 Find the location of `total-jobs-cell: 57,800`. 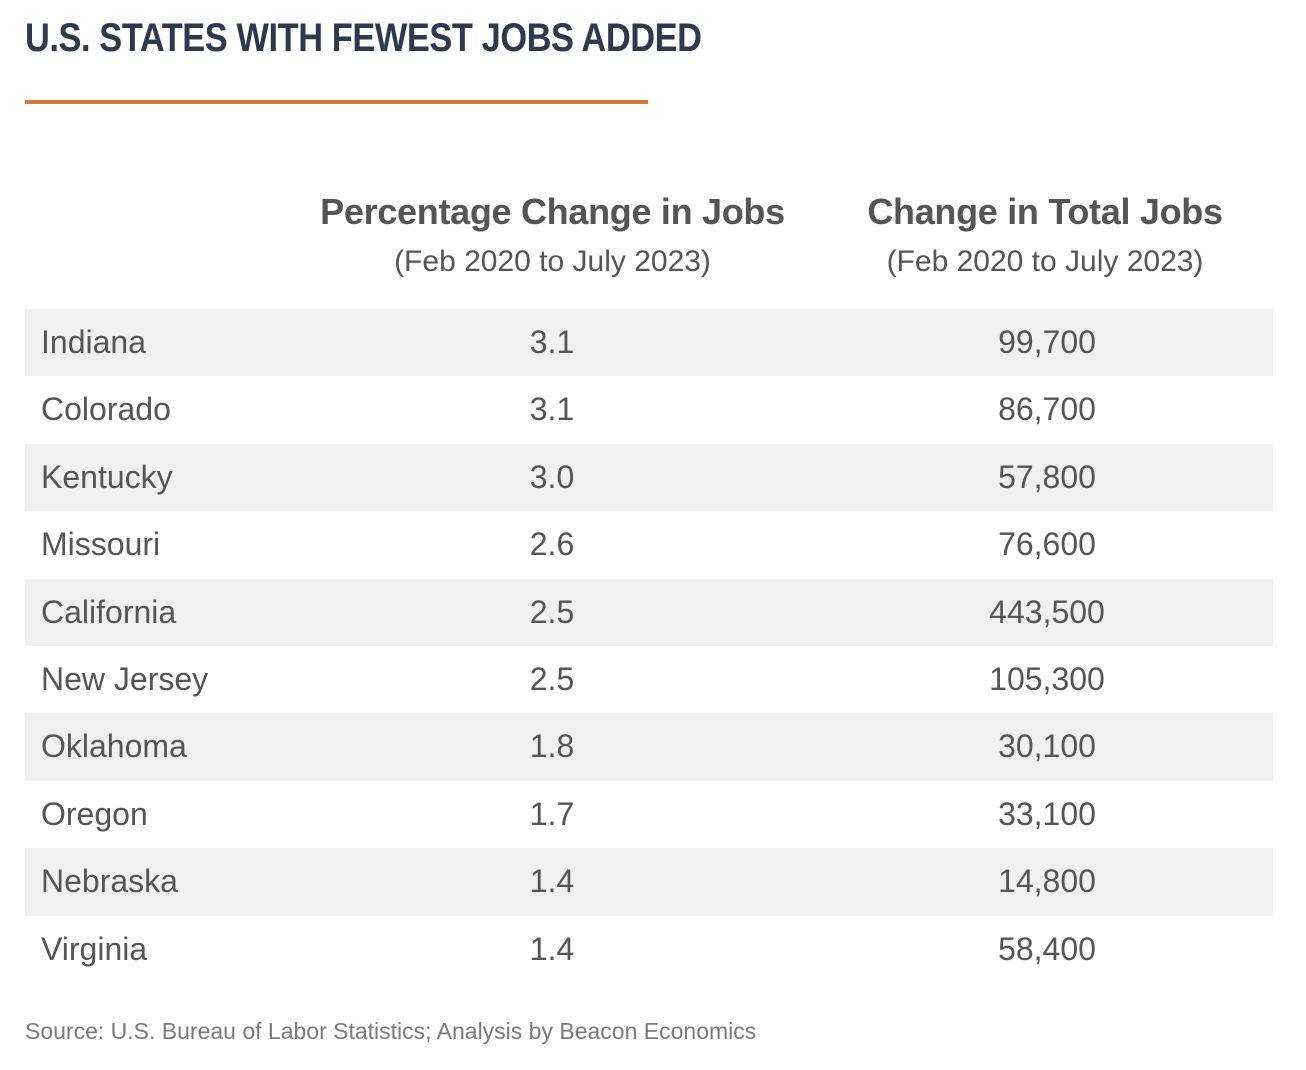

total-jobs-cell: 57,800 is located at coordinates (1047, 476).